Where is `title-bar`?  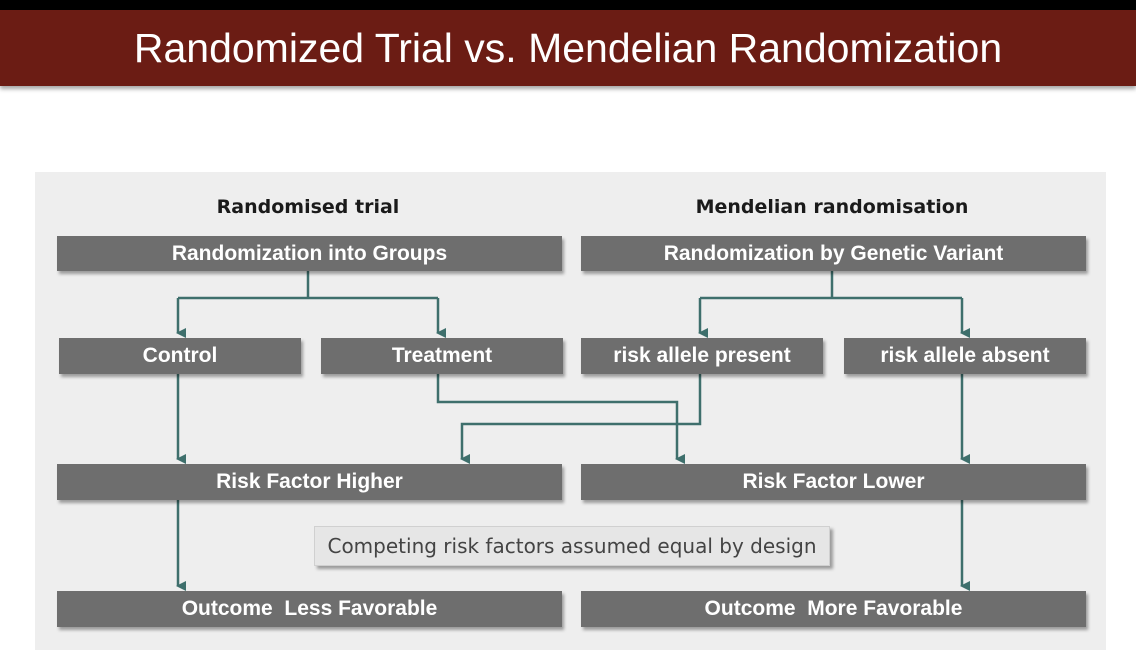 title-bar is located at coordinates (568, 48).